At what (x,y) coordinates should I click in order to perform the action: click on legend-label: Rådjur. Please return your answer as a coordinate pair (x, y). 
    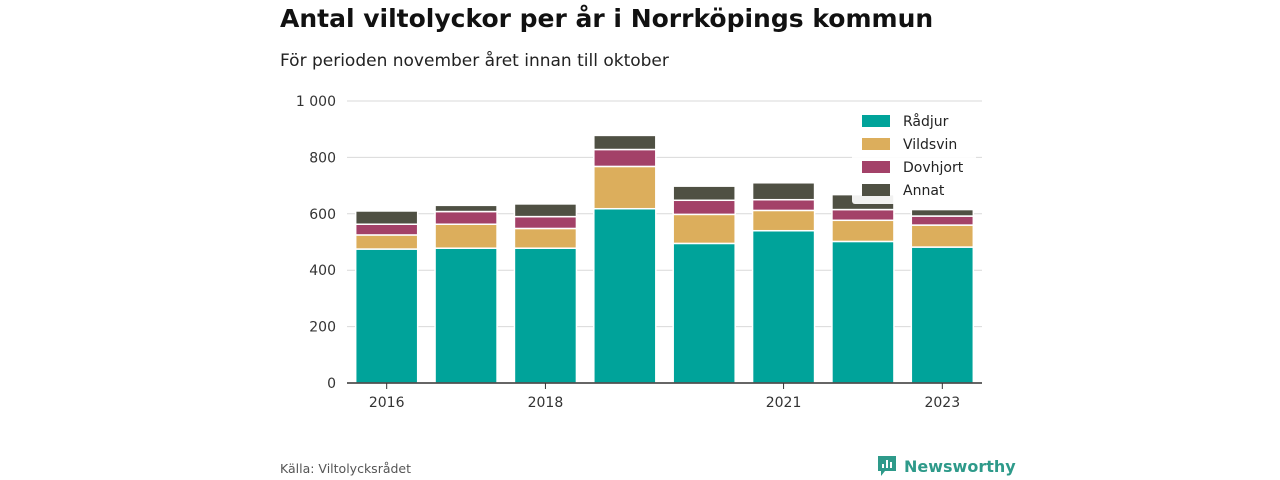
    Looking at the image, I should click on (926, 121).